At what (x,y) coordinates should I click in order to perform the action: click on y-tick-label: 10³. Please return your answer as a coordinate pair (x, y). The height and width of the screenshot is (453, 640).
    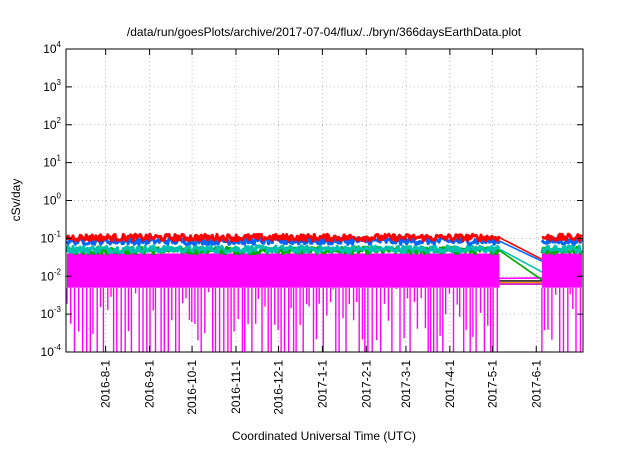
    Looking at the image, I should click on (52, 86).